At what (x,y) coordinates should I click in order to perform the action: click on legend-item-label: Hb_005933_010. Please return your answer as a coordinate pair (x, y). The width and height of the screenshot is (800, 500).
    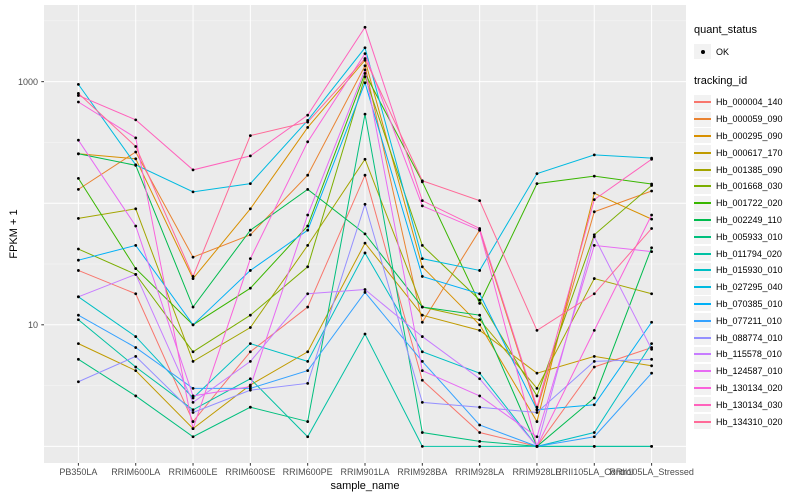
    Looking at the image, I should click on (749, 236).